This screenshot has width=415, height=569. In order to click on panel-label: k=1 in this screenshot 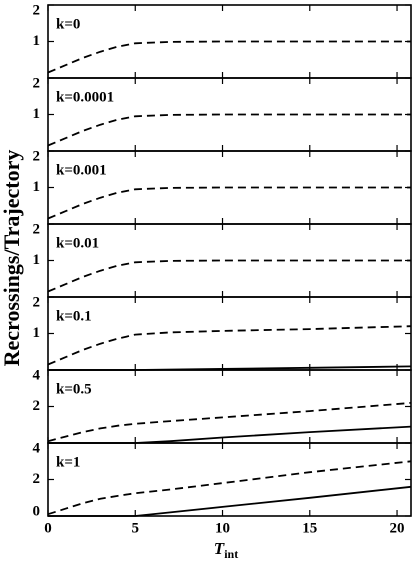, I will do `click(68, 462)`.